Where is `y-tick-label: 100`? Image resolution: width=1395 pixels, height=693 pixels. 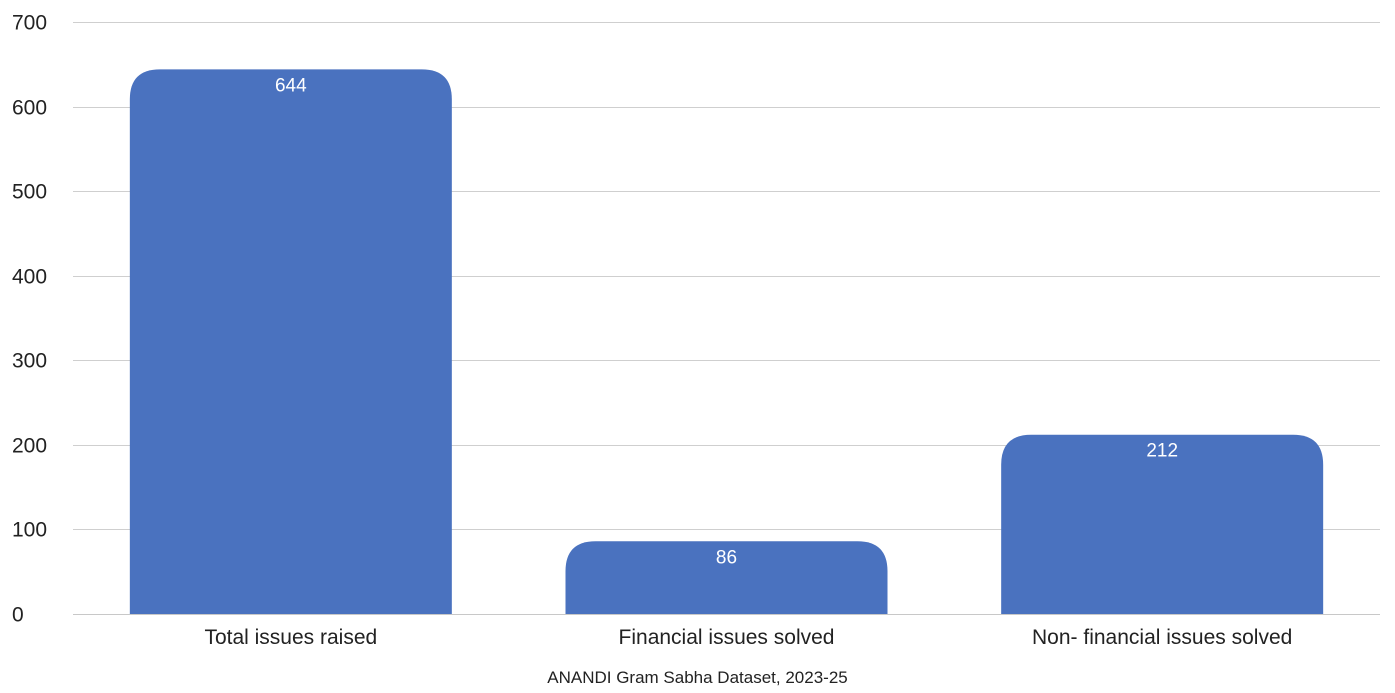 y-tick-label: 100 is located at coordinates (29, 530).